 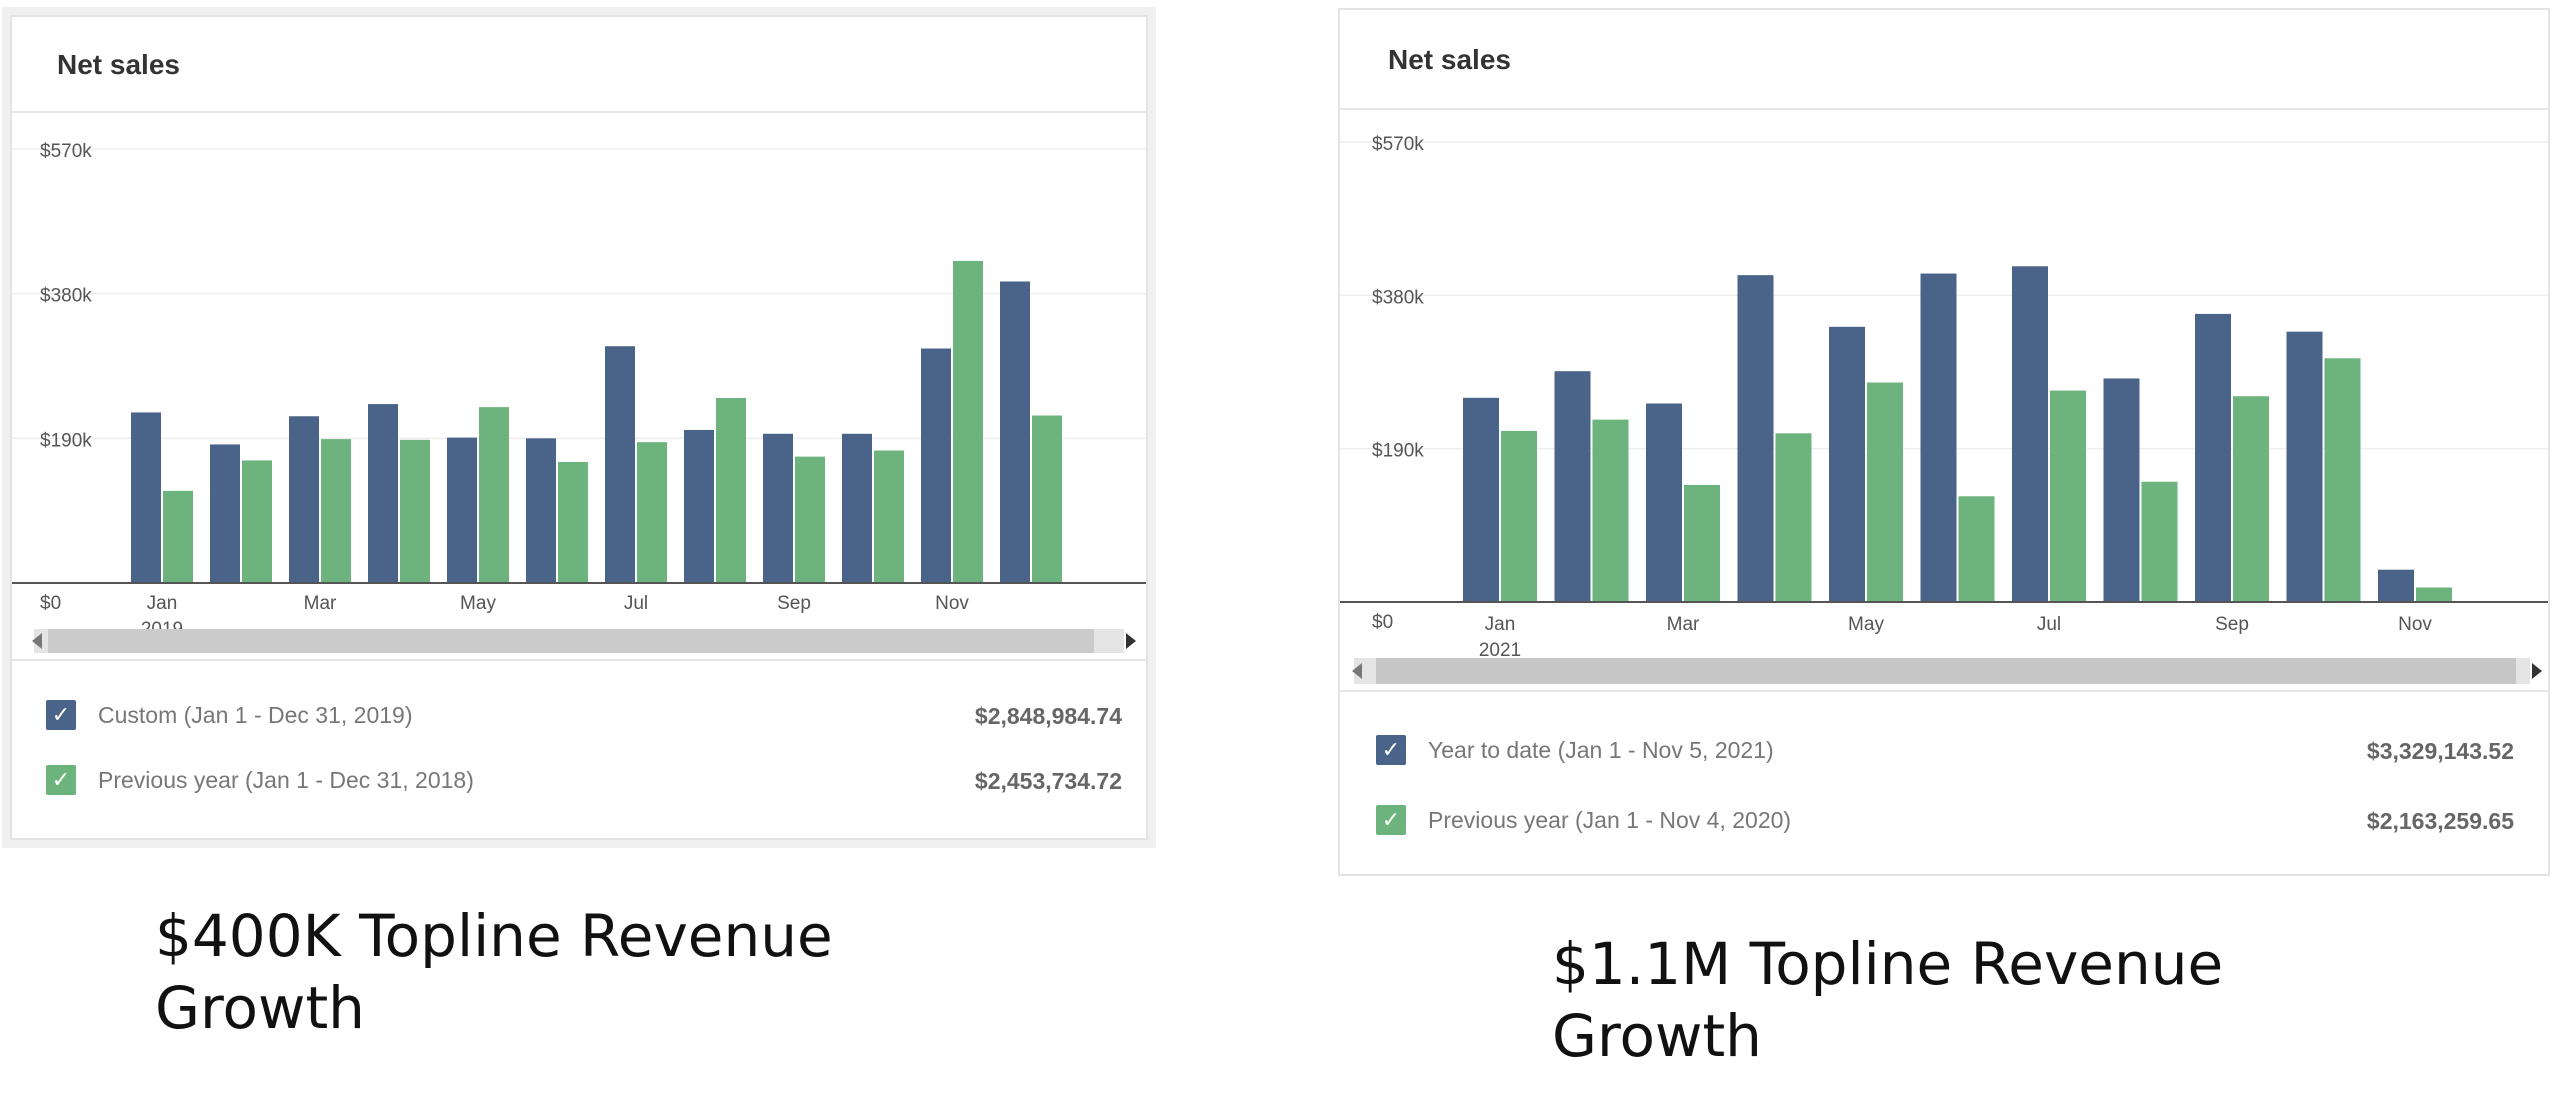 I want to click on legend-item-current: ✓ Year to date (Jan 1 - Nov 5, 2021), so click(x=1575, y=750).